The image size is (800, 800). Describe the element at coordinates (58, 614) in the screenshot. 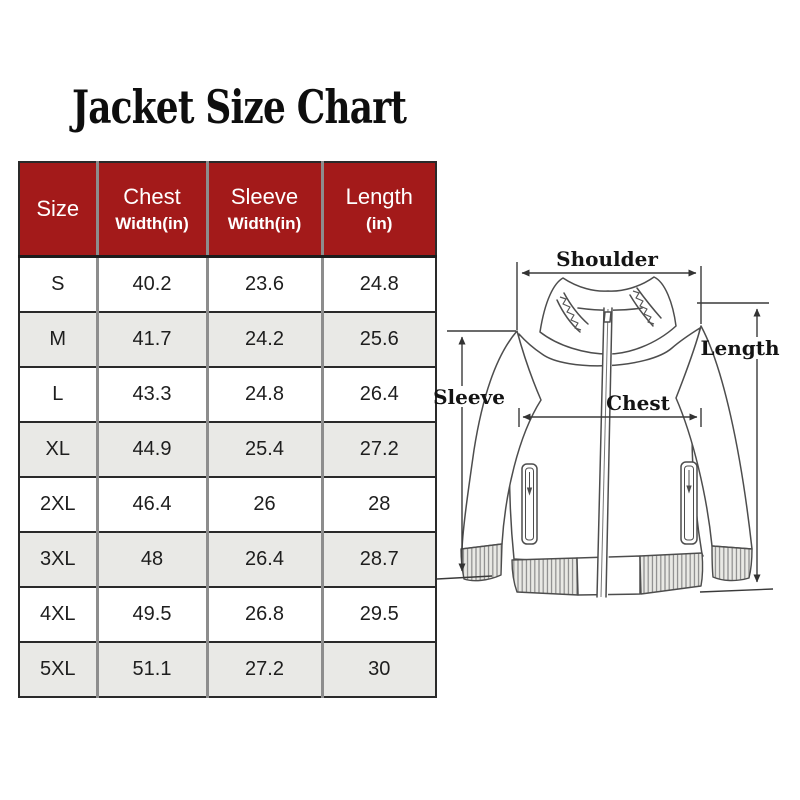

I see `size-cell: 4XL` at that location.